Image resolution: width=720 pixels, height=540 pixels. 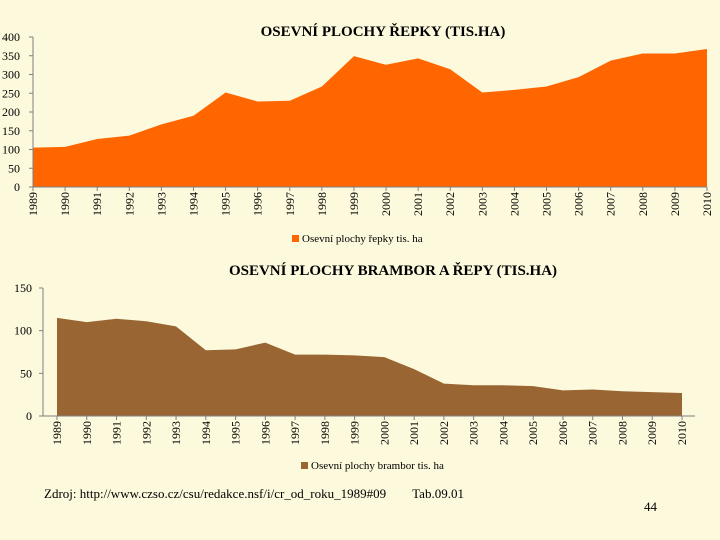 I want to click on y-tick-label: 400, so click(x=11, y=37).